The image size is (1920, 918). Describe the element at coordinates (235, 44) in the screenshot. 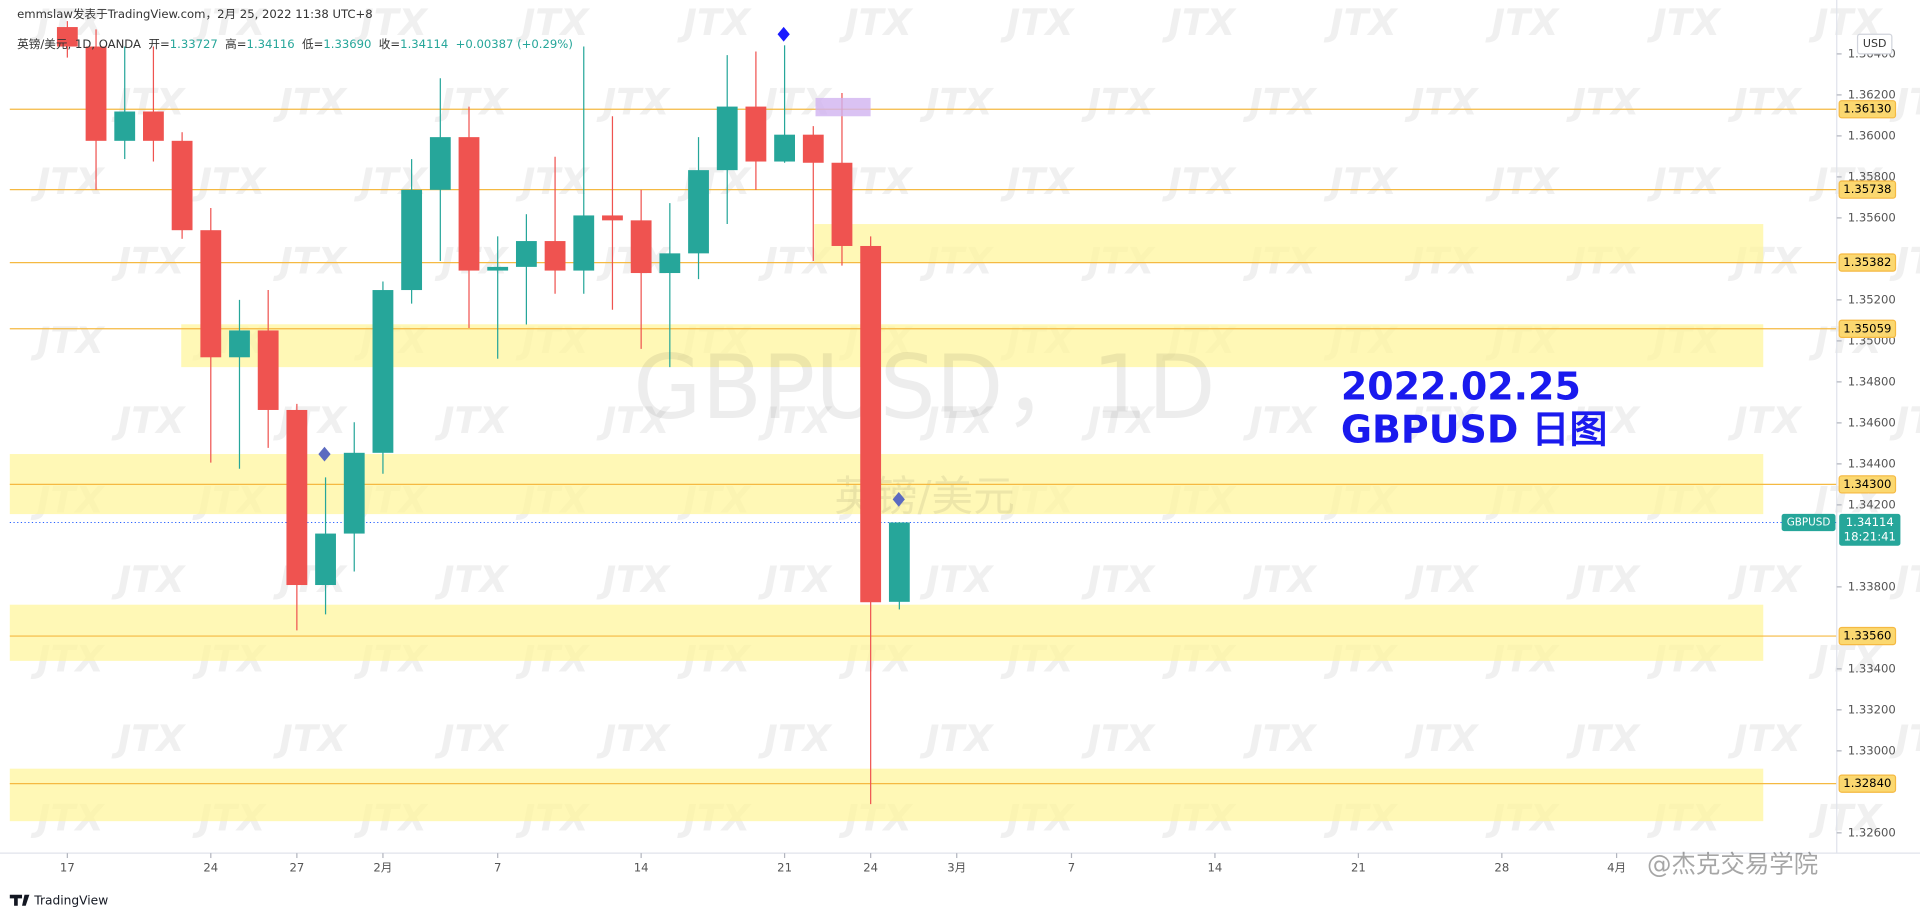

I see `legend-ohlc-label: 高=` at that location.